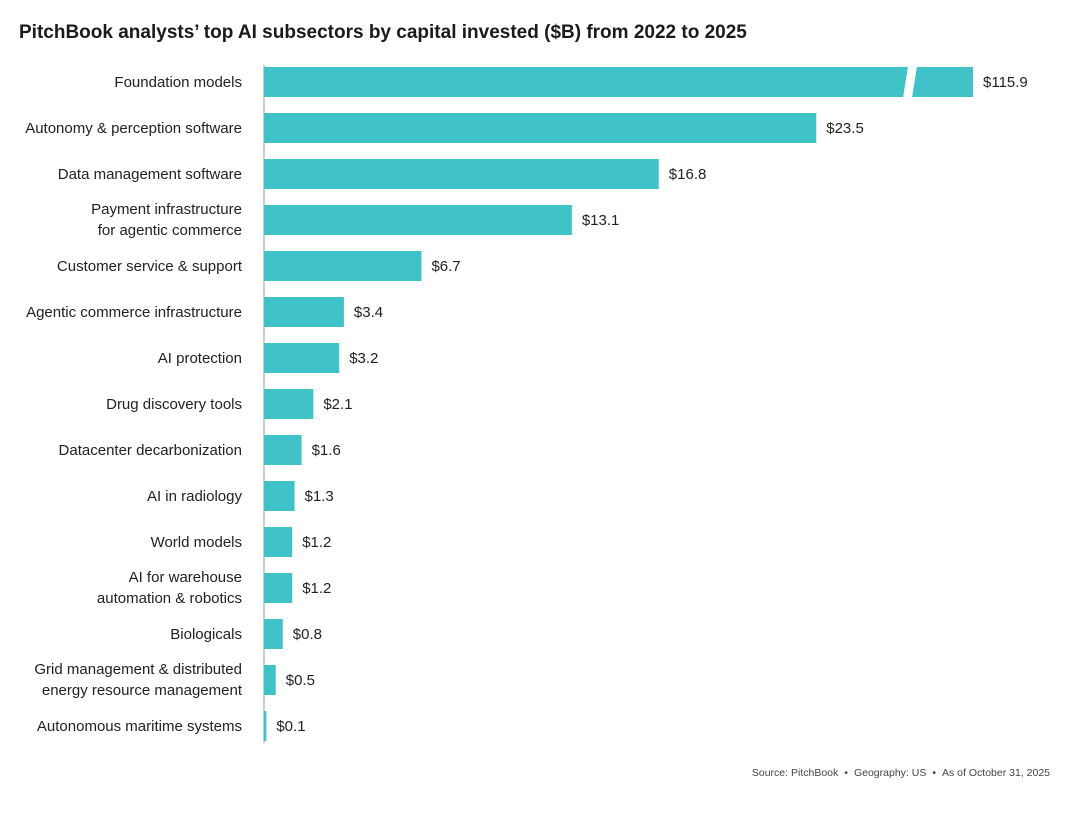  I want to click on data-label: $2.1, so click(337, 404).